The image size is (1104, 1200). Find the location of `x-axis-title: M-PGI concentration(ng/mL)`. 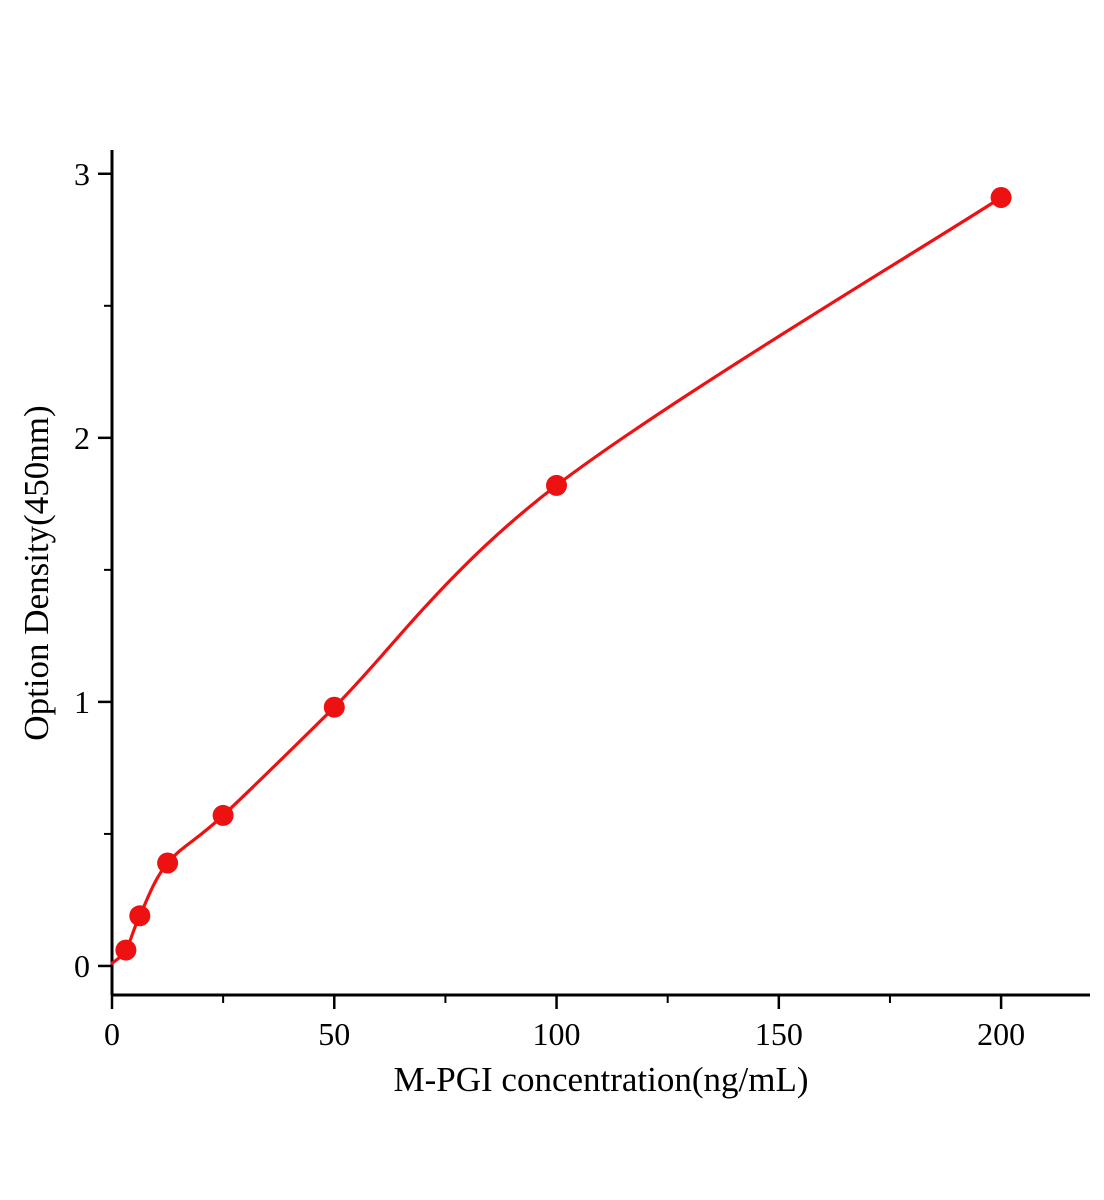

x-axis-title: M-PGI concentration(ng/mL) is located at coordinates (601, 1079).